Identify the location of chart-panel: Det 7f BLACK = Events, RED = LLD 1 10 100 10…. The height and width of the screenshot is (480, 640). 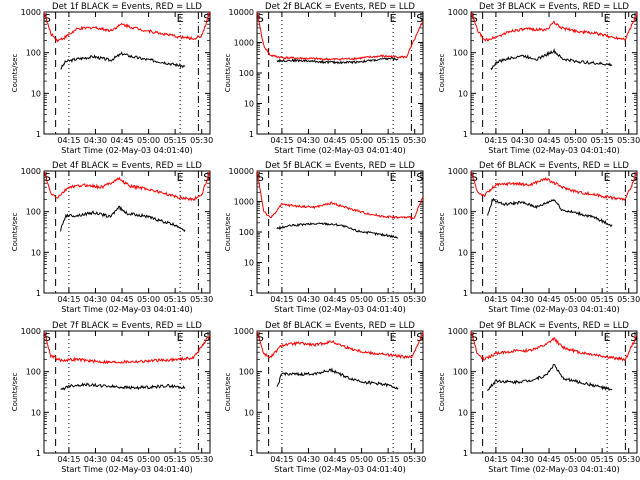
(112, 397).